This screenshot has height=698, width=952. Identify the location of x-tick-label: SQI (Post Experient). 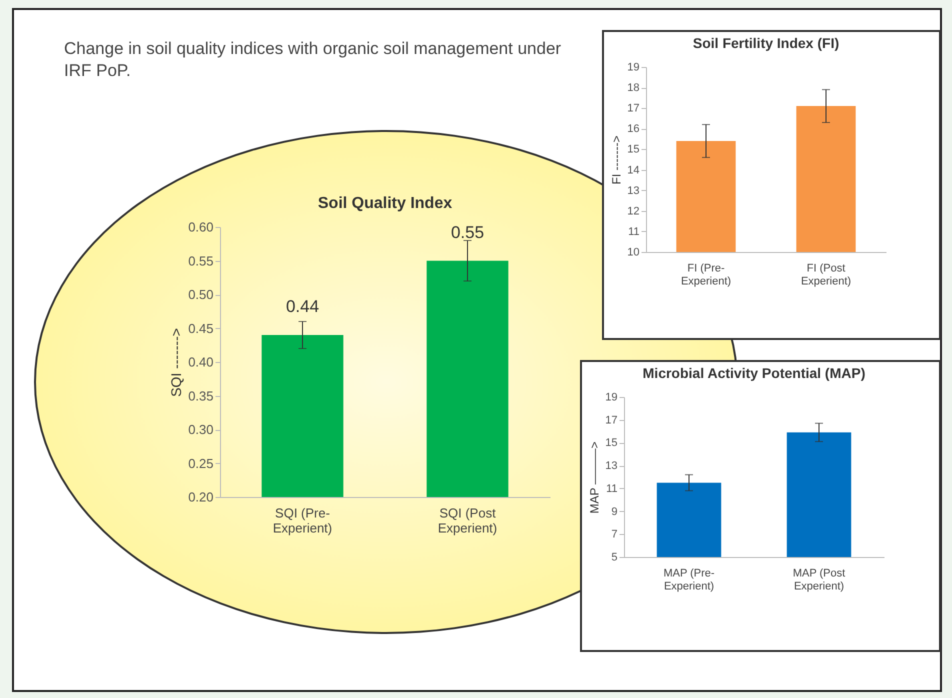
(468, 521).